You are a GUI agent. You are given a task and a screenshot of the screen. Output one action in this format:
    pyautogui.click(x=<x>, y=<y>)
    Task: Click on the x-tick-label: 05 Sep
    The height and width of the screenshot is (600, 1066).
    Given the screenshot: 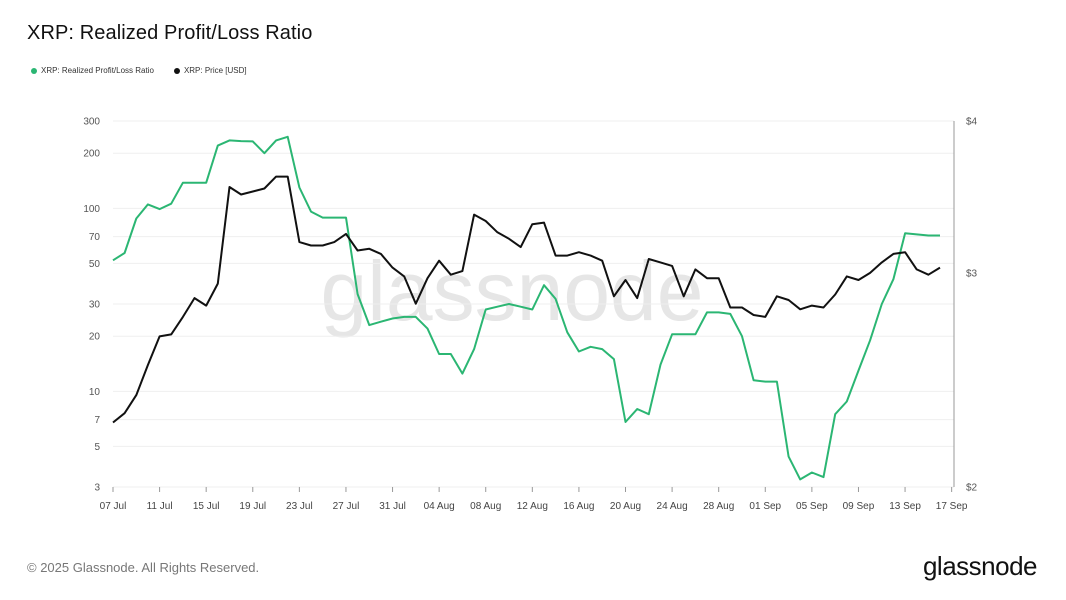 What is the action you would take?
    pyautogui.click(x=812, y=506)
    